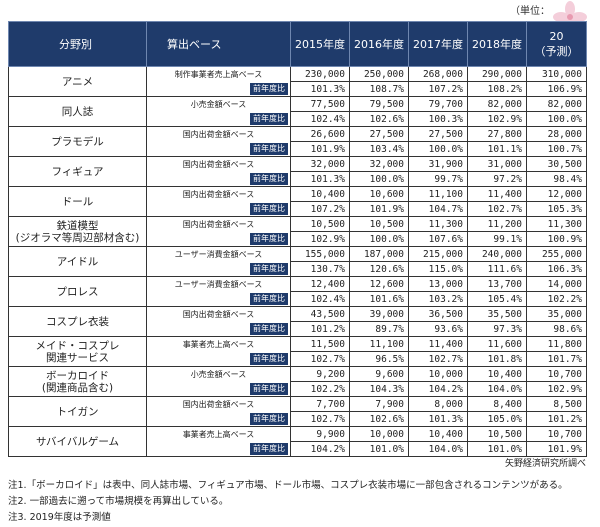  I want to click on yoy-cell: 100.7%, so click(556, 149).